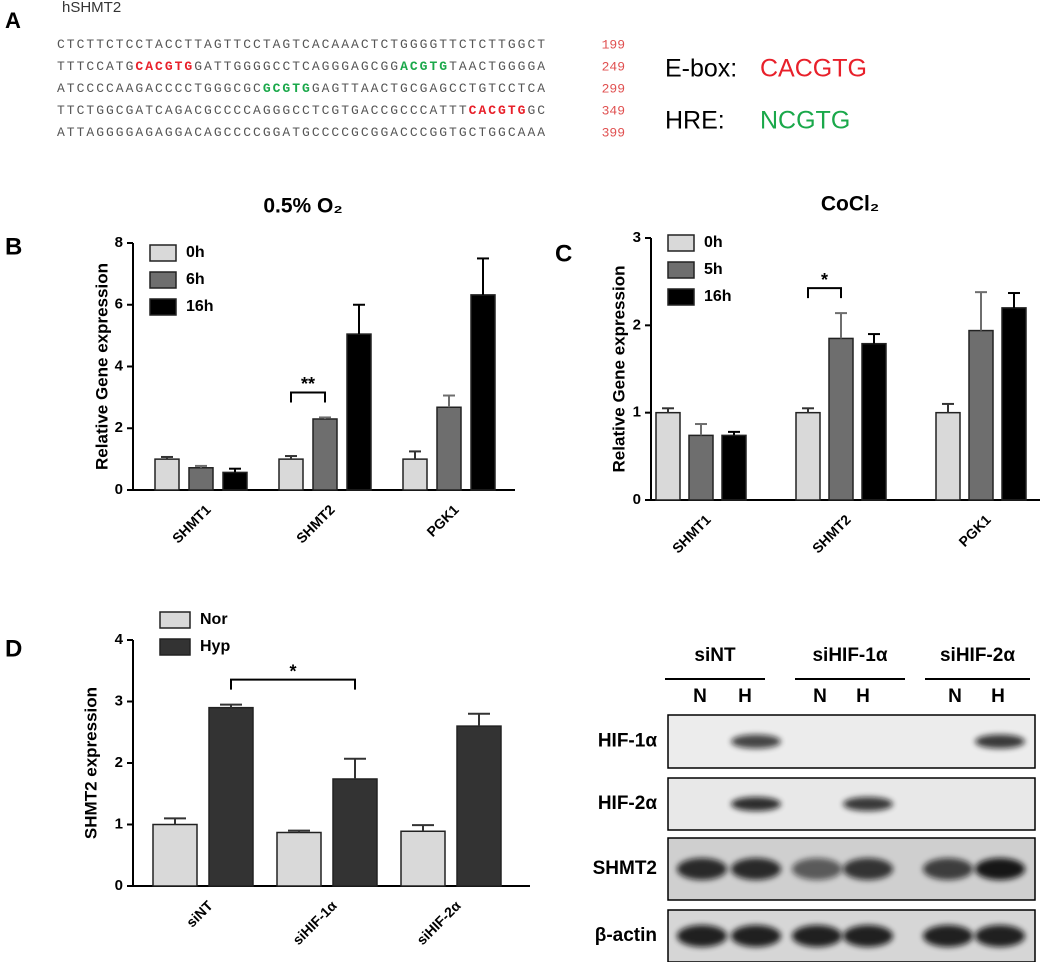 This screenshot has width=1050, height=962. What do you see at coordinates (625, 868) in the screenshot?
I see `row-label: SHMT2` at bounding box center [625, 868].